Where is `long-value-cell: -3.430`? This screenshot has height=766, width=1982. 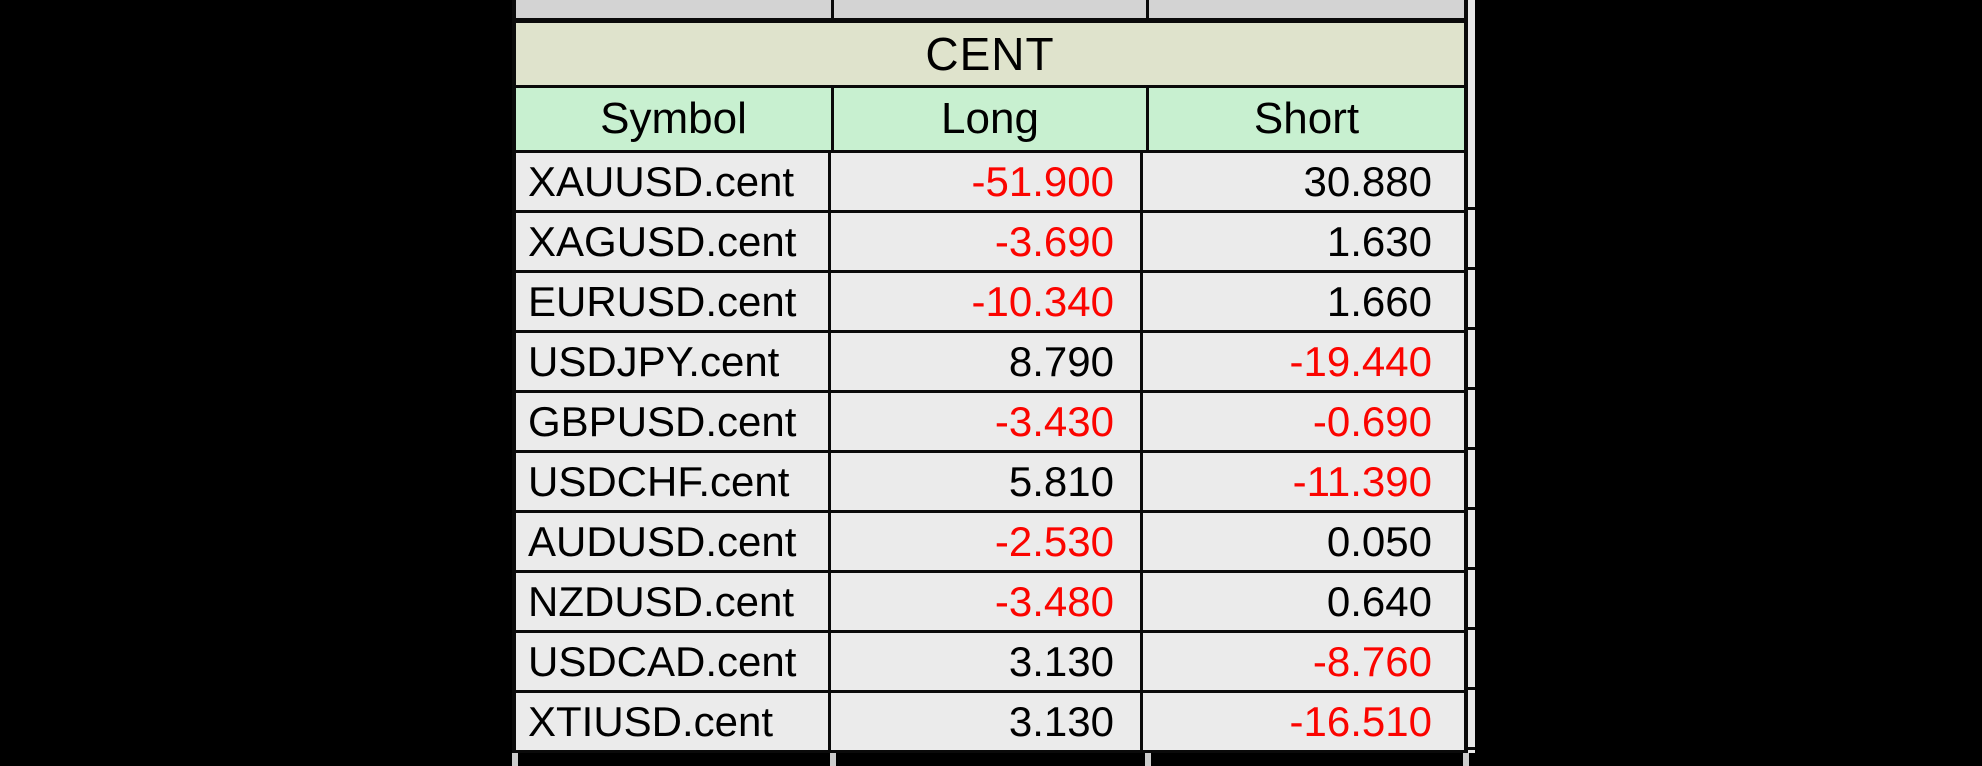 long-value-cell: -3.430 is located at coordinates (987, 421).